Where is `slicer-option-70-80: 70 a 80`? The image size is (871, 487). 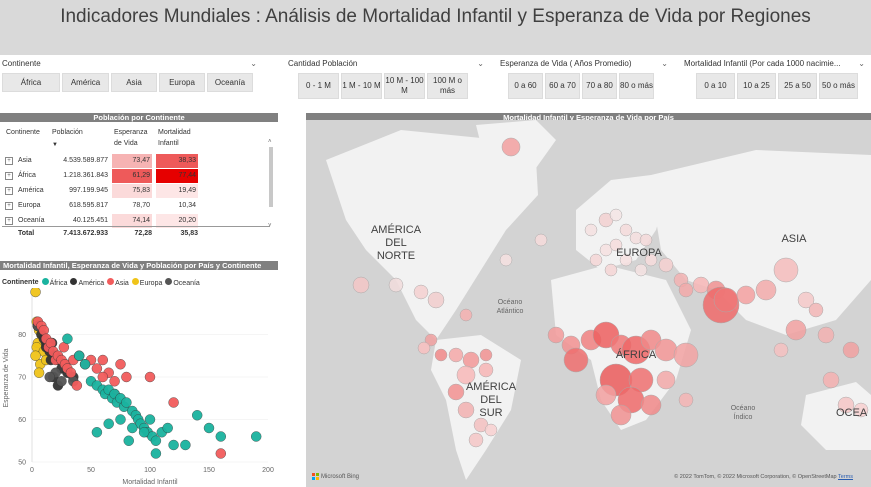 slicer-option-70-80: 70 a 80 is located at coordinates (599, 86).